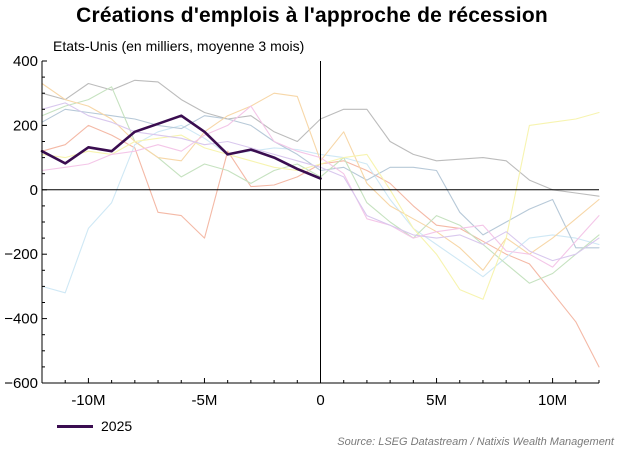  I want to click on x-tick-label: 5M, so click(436, 400).